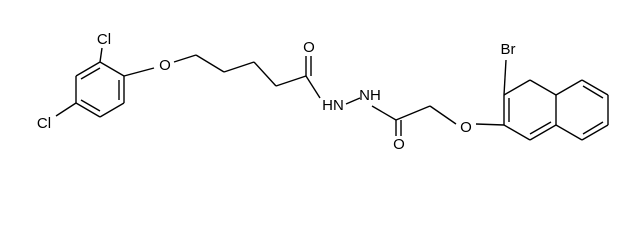 Image resolution: width=633 pixels, height=240 pixels. Describe the element at coordinates (370, 95) in the screenshot. I see `atom-label: NH` at that location.